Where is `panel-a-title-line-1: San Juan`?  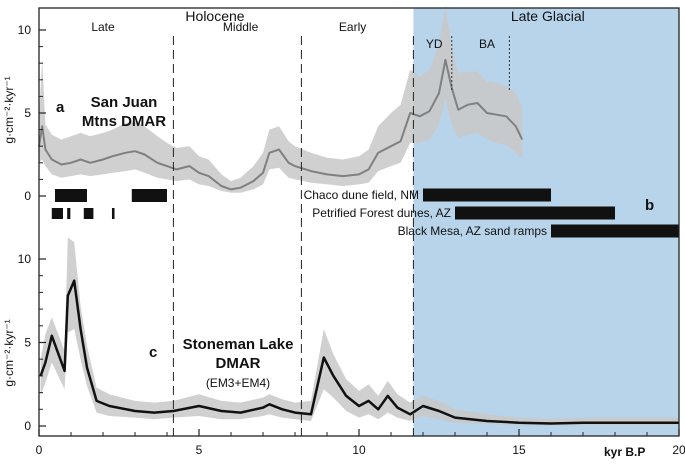
panel-a-title-line-1: San Juan is located at coordinates (124, 102).